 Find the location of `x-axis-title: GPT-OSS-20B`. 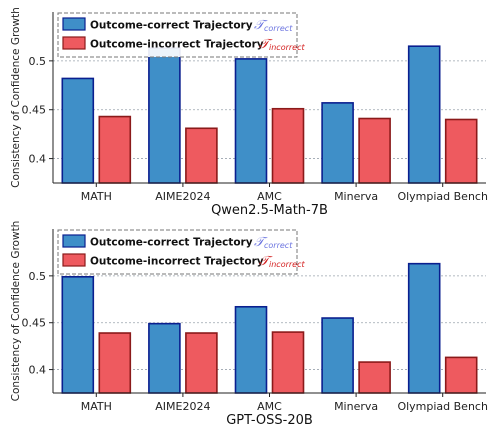

x-axis-title: GPT-OSS-20B is located at coordinates (269, 420).